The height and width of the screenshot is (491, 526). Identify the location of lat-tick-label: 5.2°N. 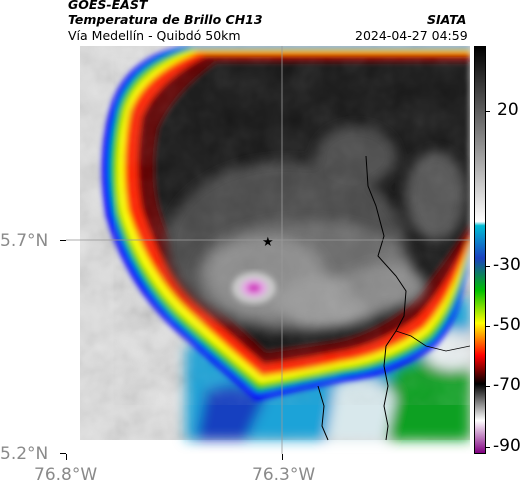
(24, 454).